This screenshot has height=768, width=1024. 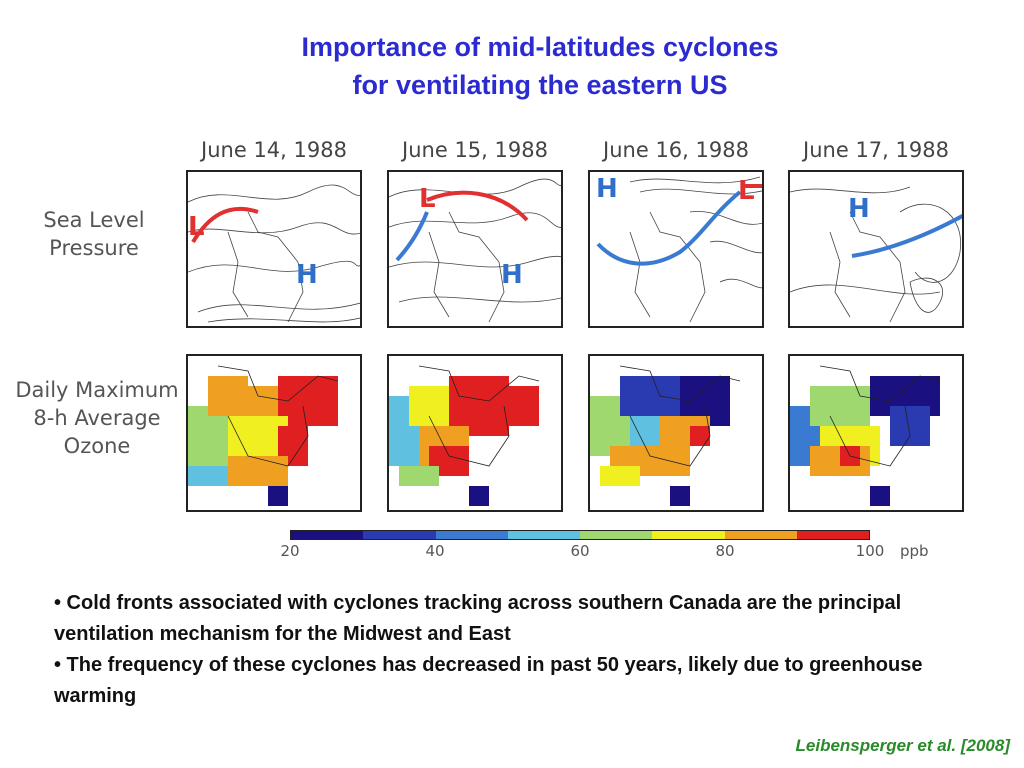 I want to click on colorbar-tick: 100, so click(x=870, y=551).